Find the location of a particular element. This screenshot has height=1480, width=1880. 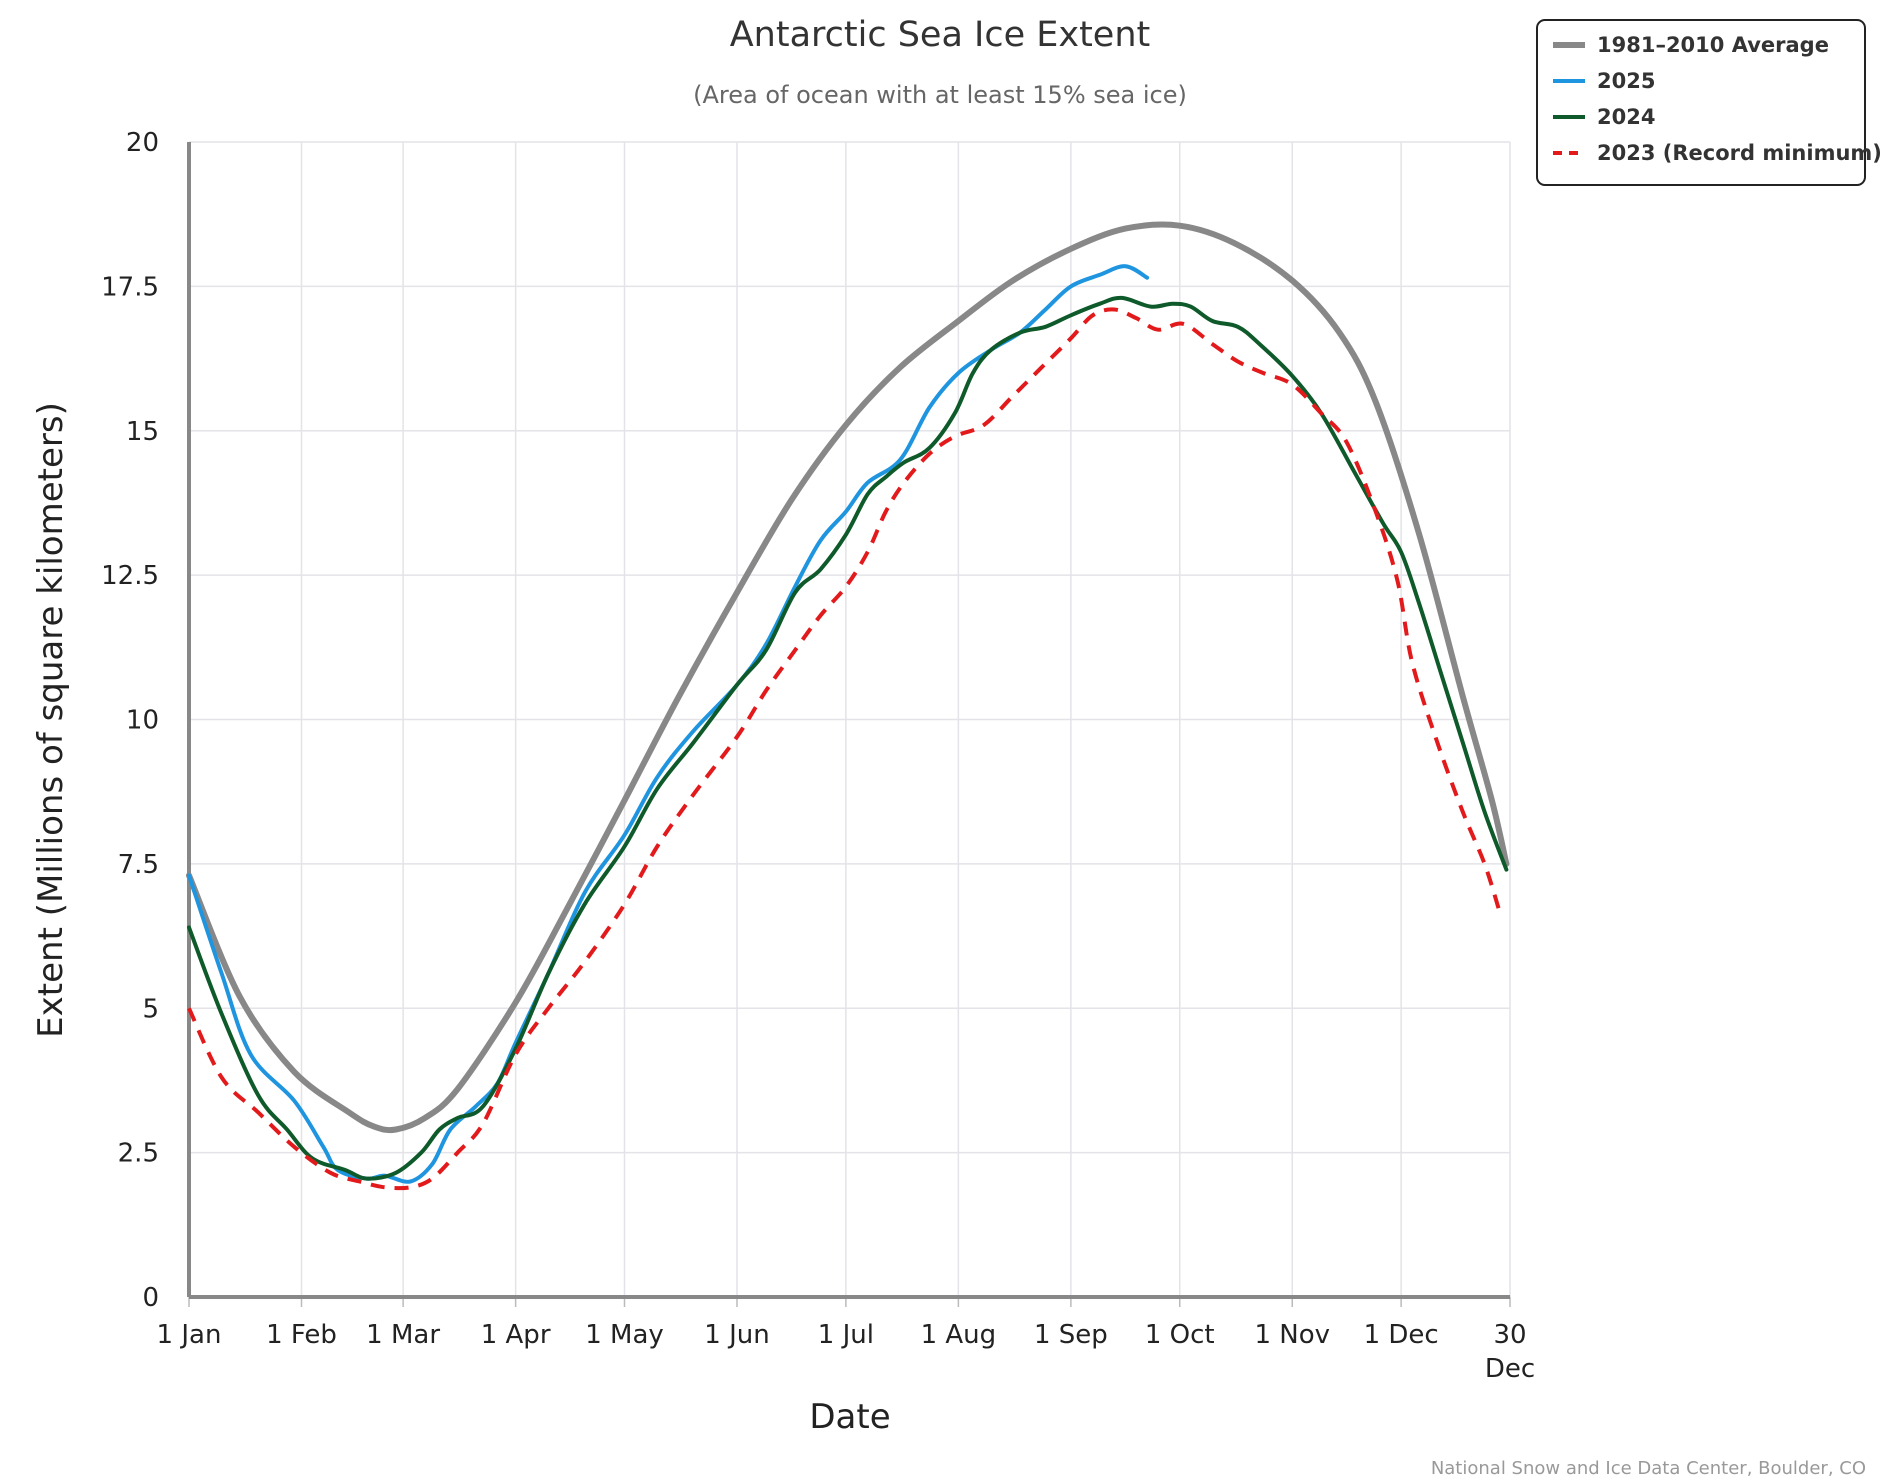

x-tick-label: 1 Apr is located at coordinates (516, 1335).